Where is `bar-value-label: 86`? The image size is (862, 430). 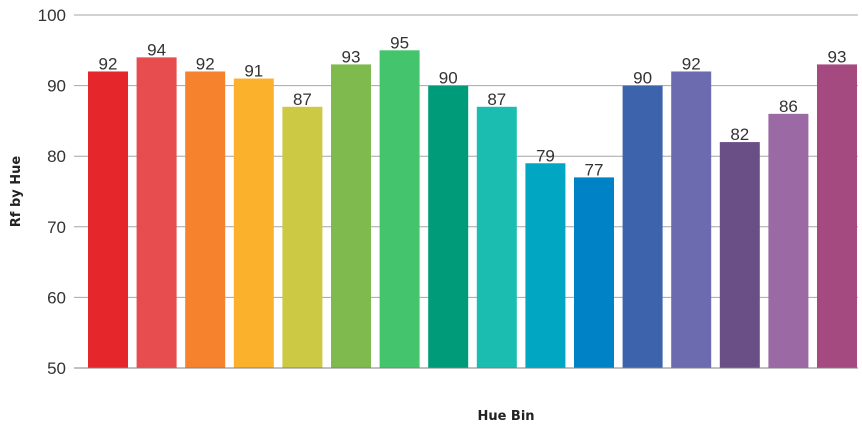 bar-value-label: 86 is located at coordinates (788, 106).